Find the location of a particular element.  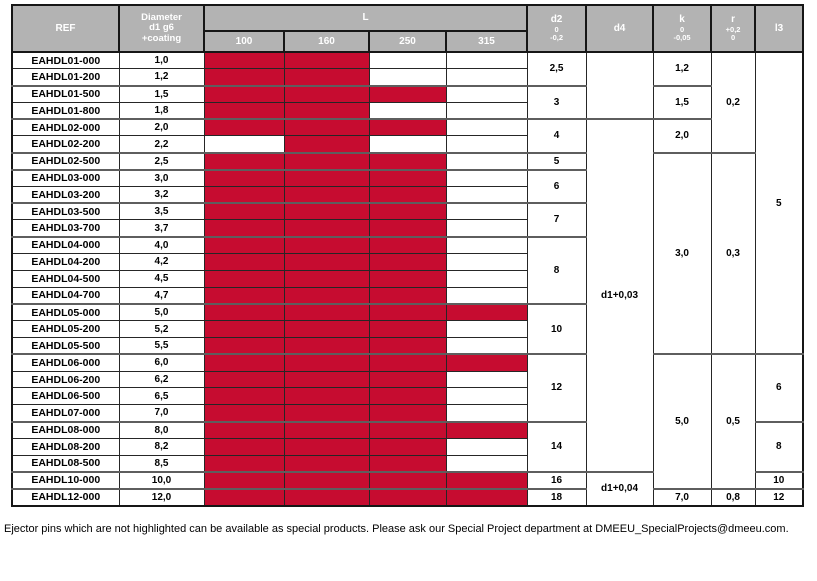

col-header-r: r +0,2 0 is located at coordinates (733, 28).